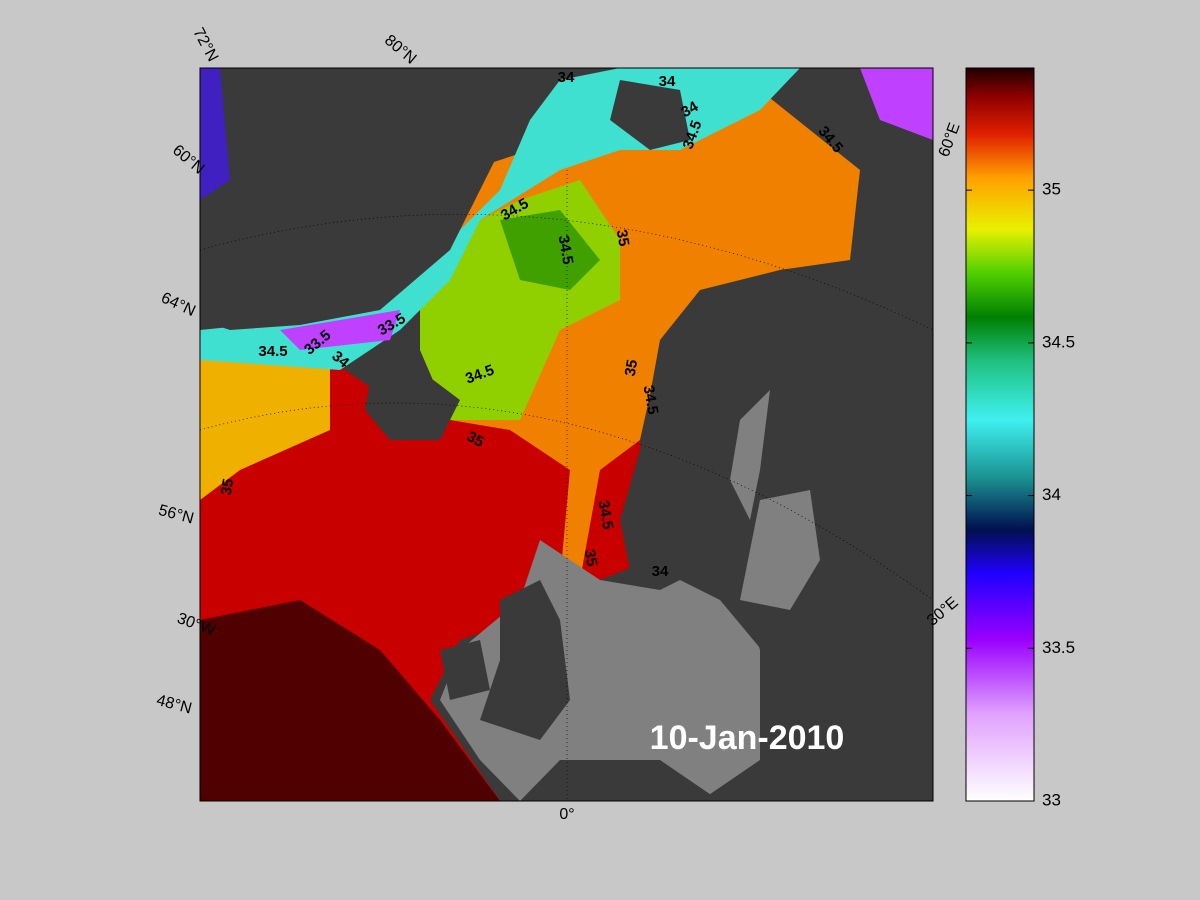  I want to click on colorbar-tick-label: 33.5, so click(1058, 647).